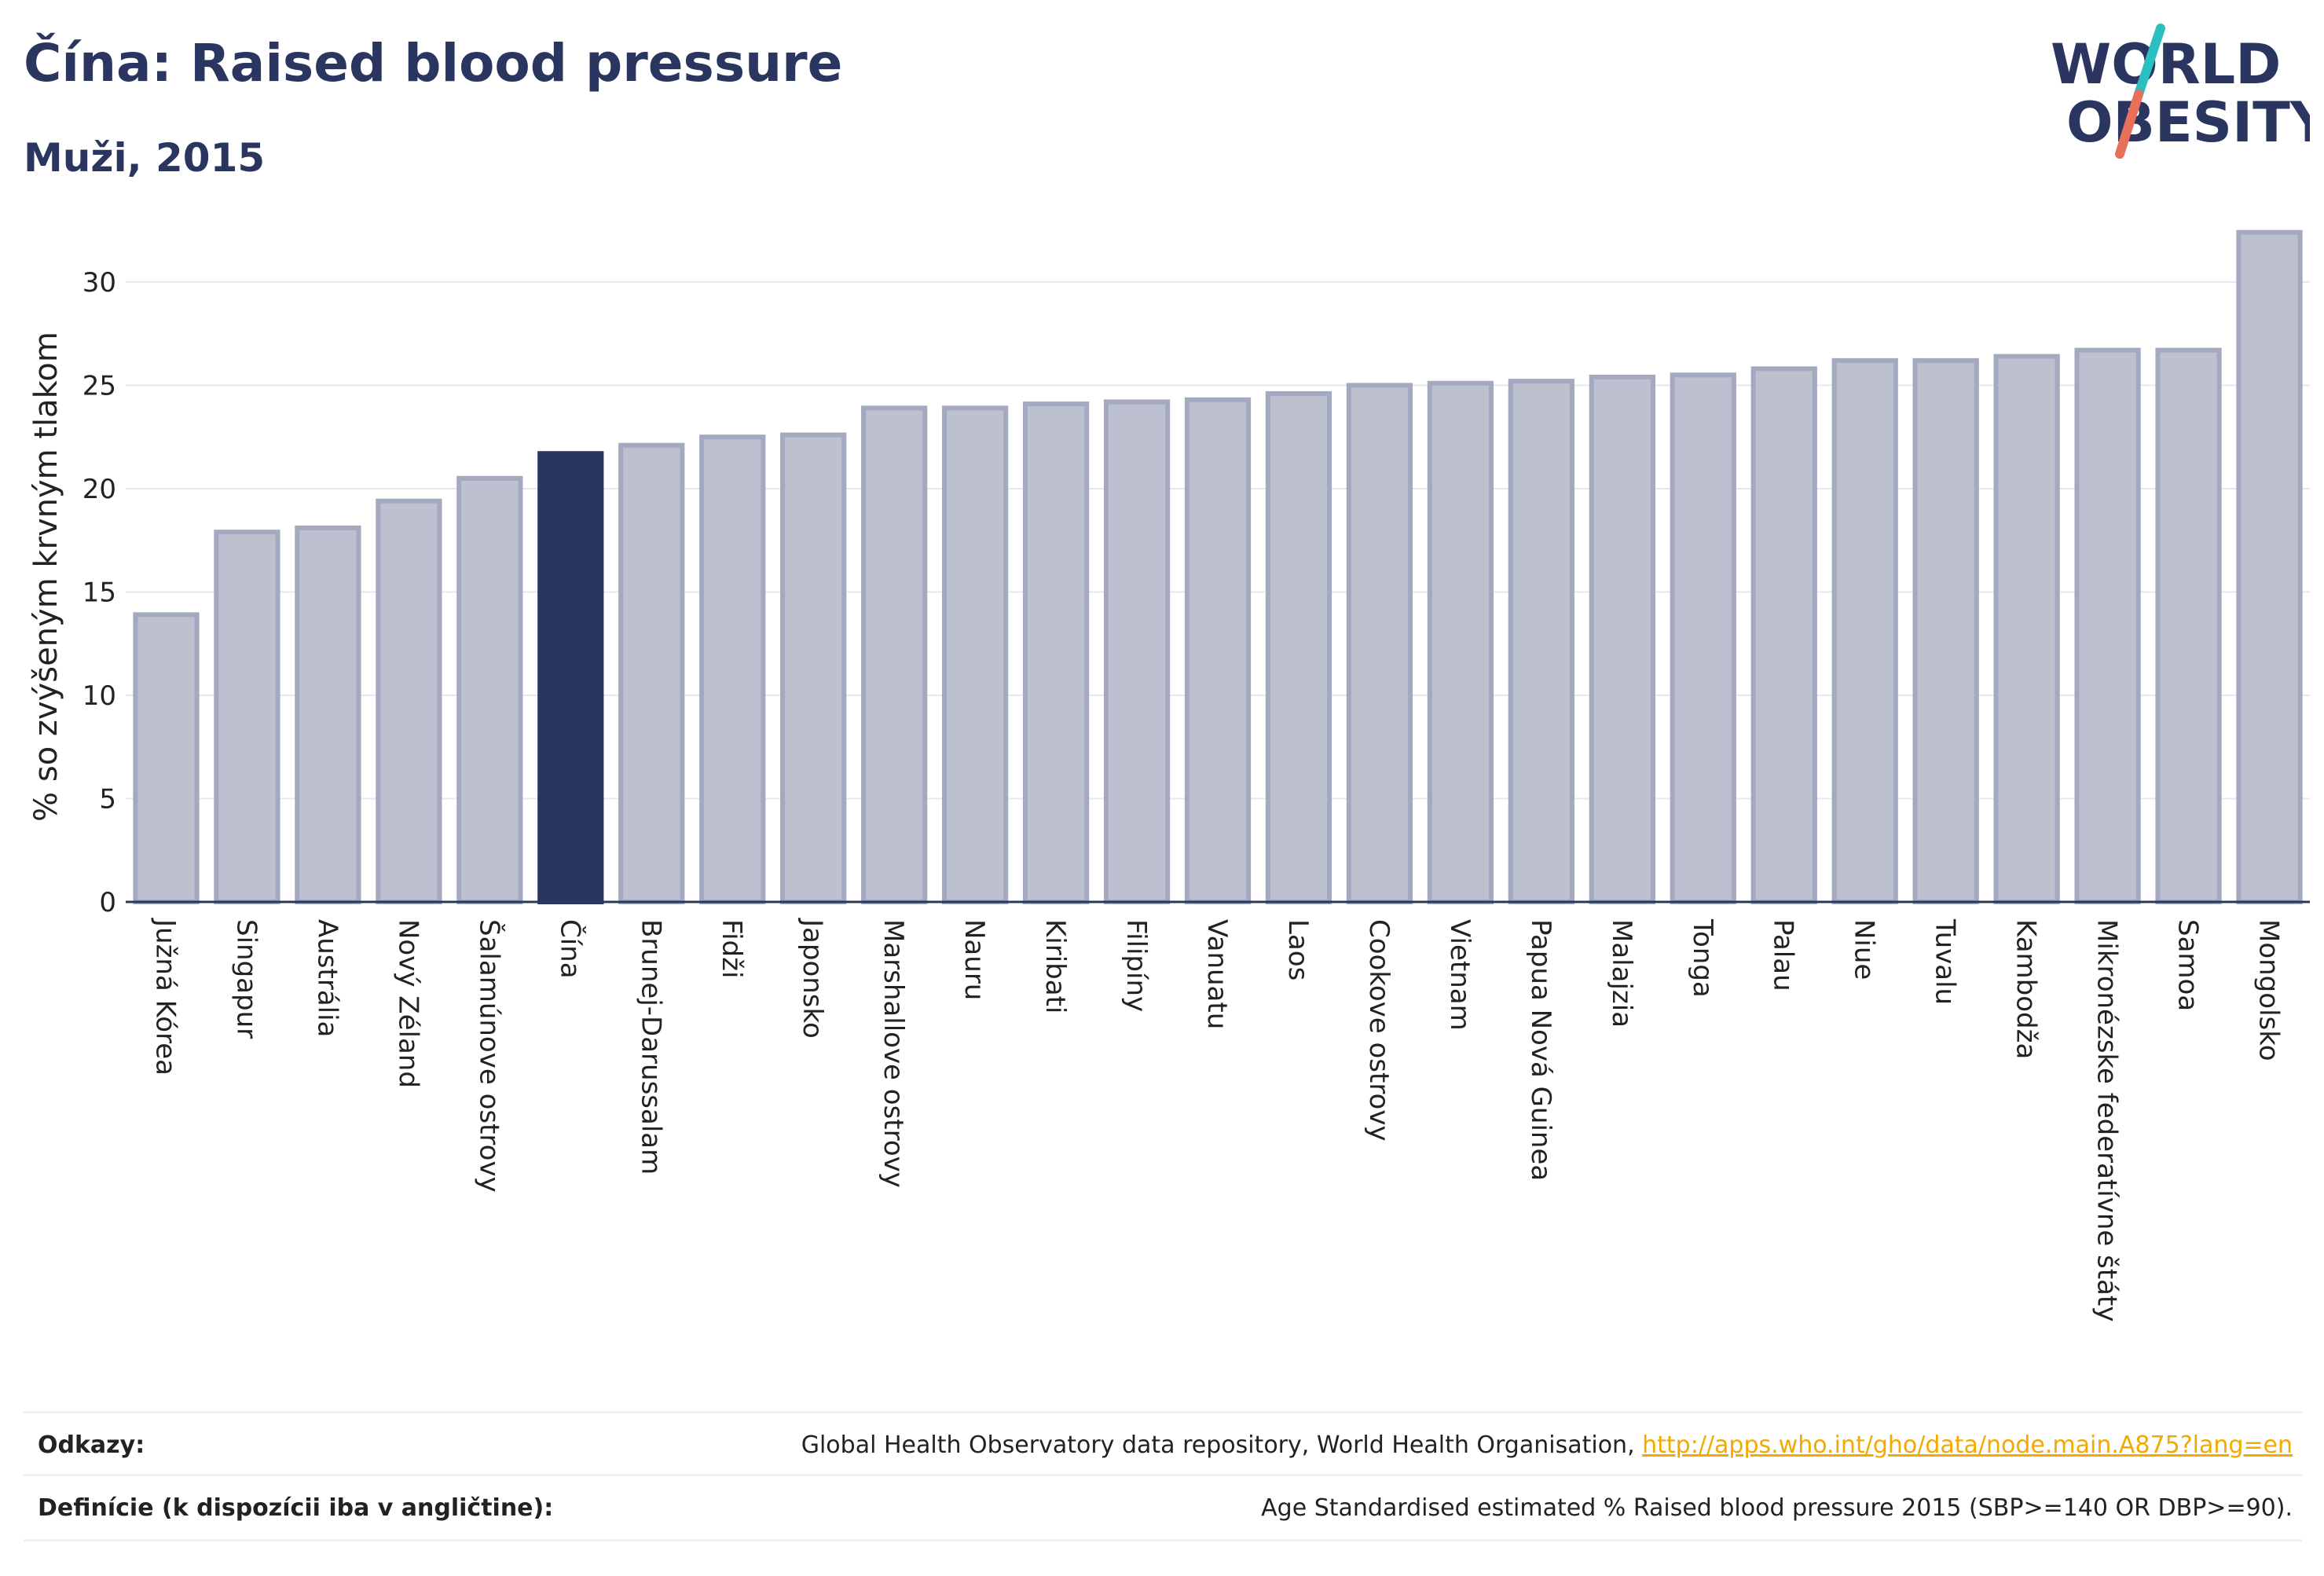  What do you see at coordinates (2166, 64) in the screenshot?
I see `logo-line1: WORLD` at bounding box center [2166, 64].